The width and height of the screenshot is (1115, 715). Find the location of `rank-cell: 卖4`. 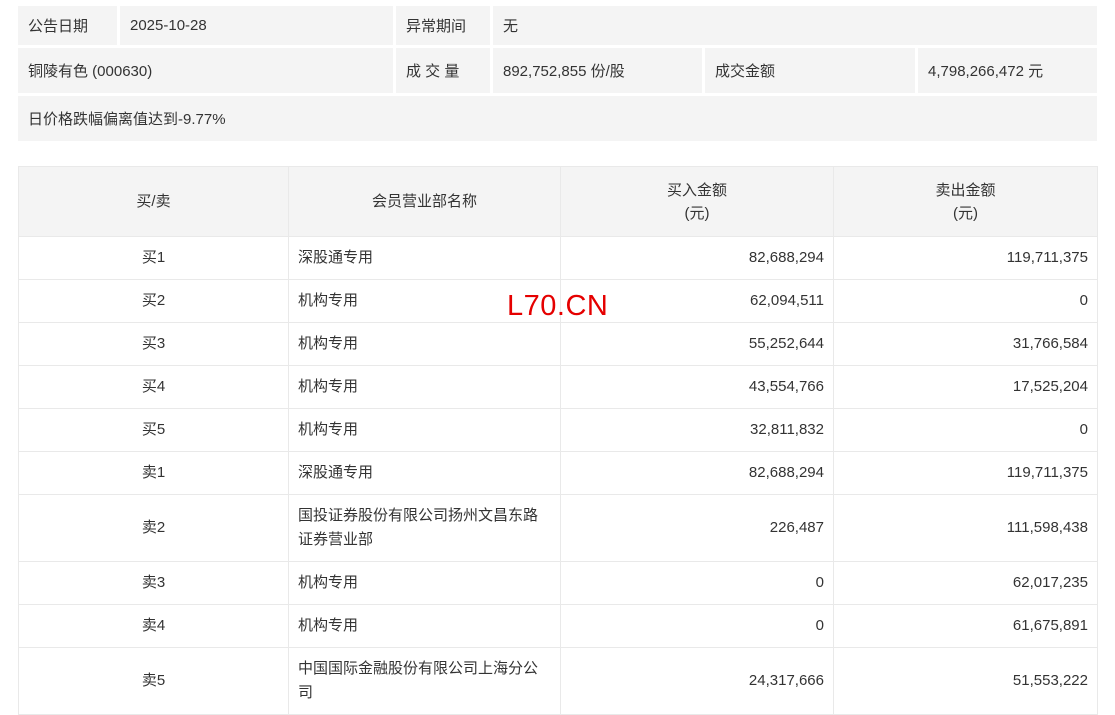

rank-cell: 卖4 is located at coordinates (153, 626).